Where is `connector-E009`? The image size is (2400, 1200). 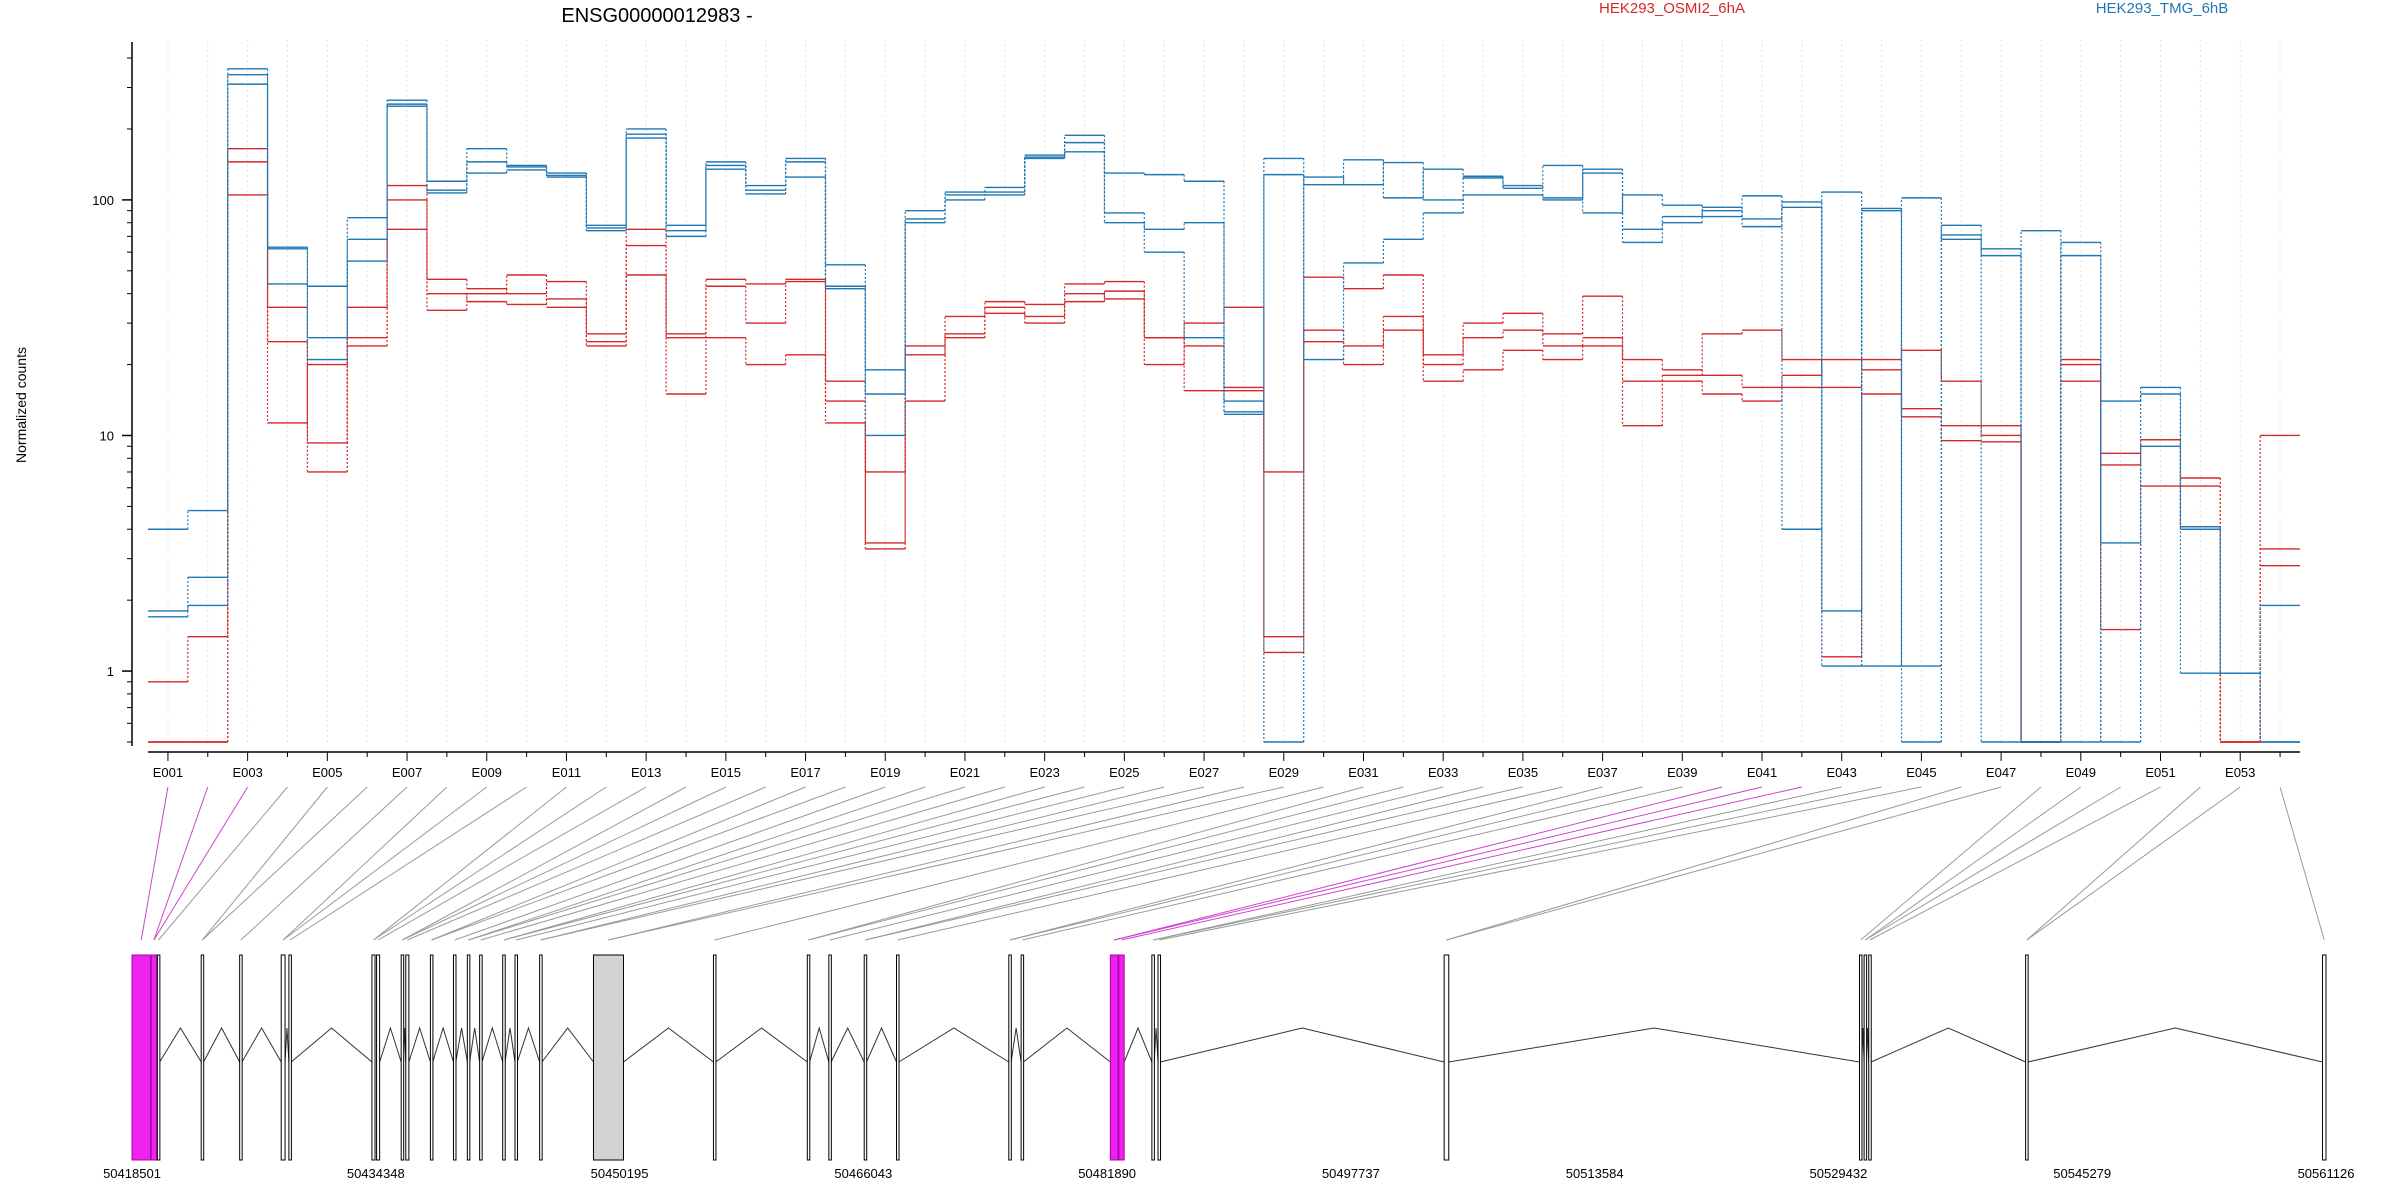
connector-E009 is located at coordinates (385, 863).